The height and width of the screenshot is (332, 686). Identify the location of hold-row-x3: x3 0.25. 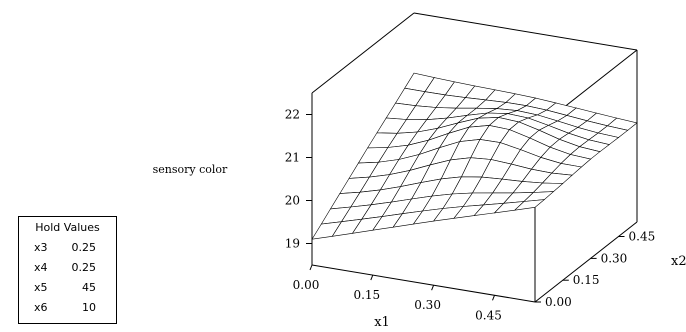
(68, 249).